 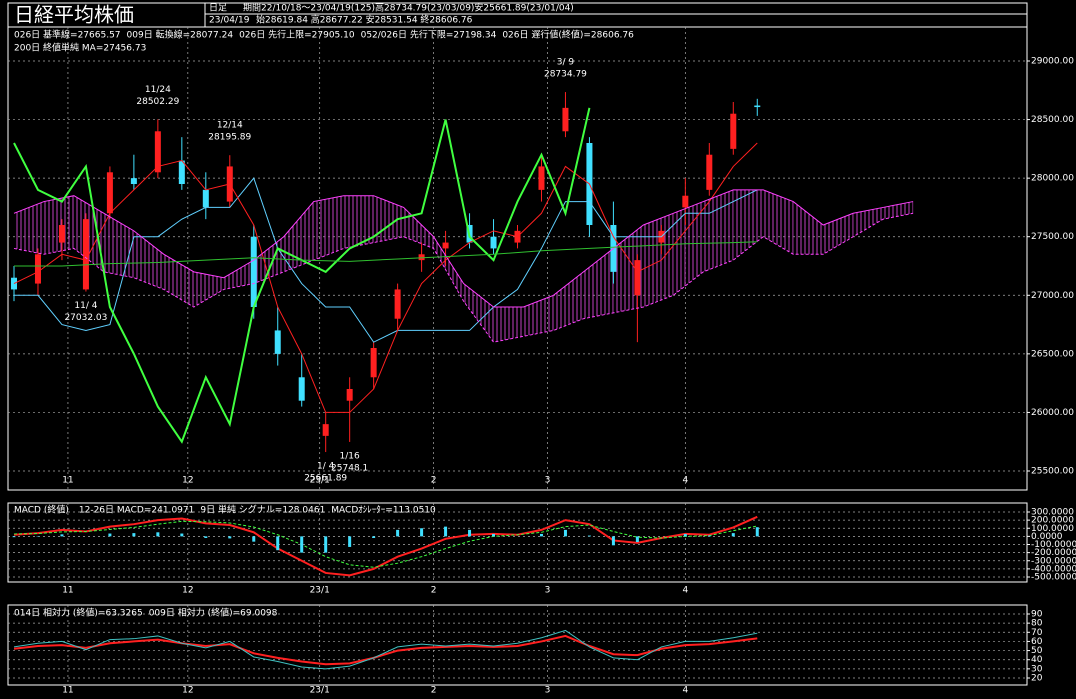 I want to click on annotation-value: 25661.89, so click(x=325, y=479).